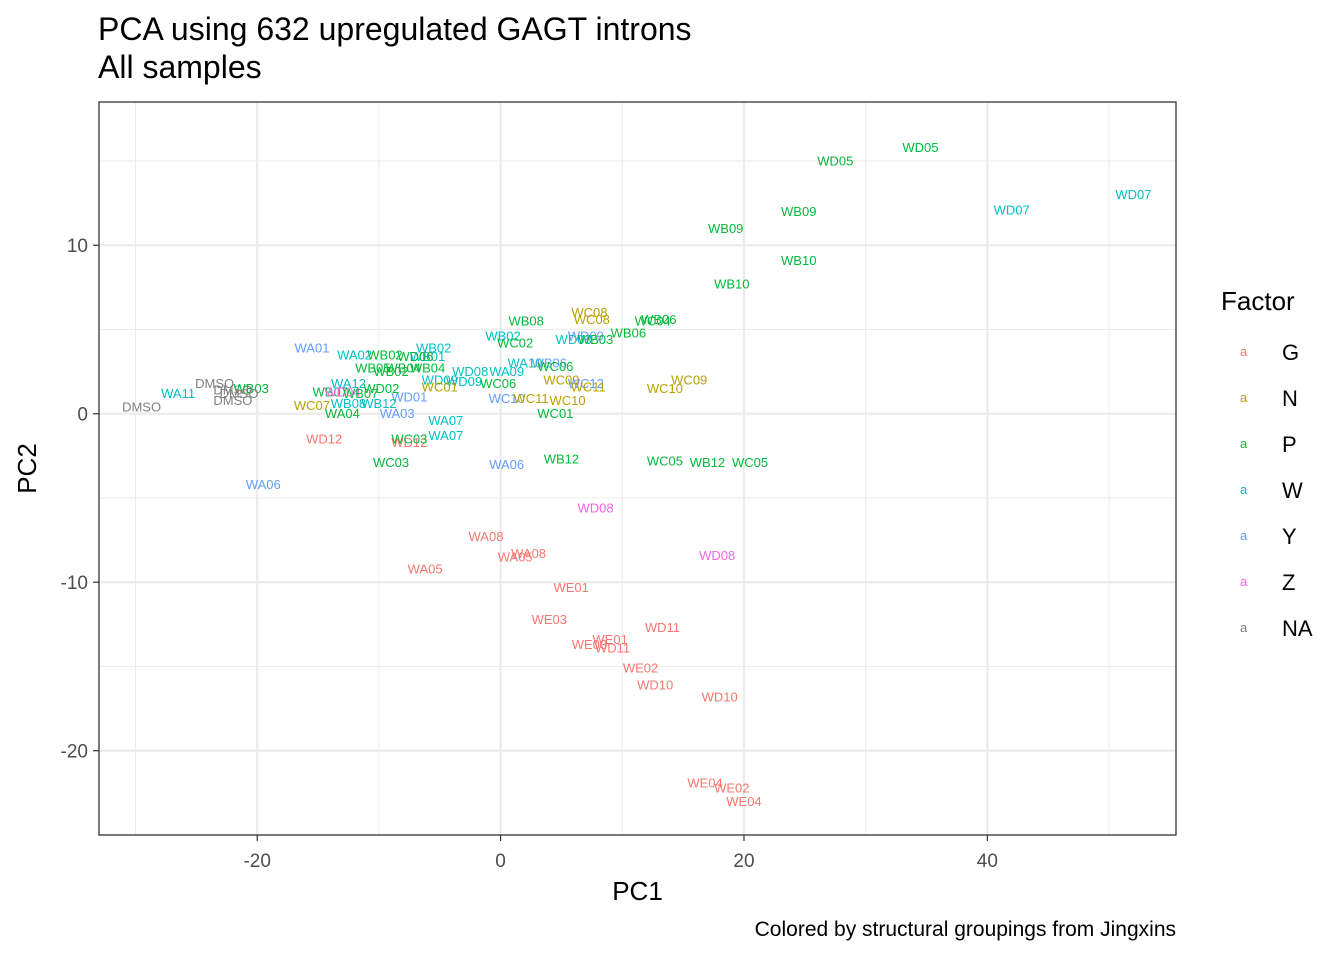  I want to click on data-point-label: WA06, so click(506, 464).